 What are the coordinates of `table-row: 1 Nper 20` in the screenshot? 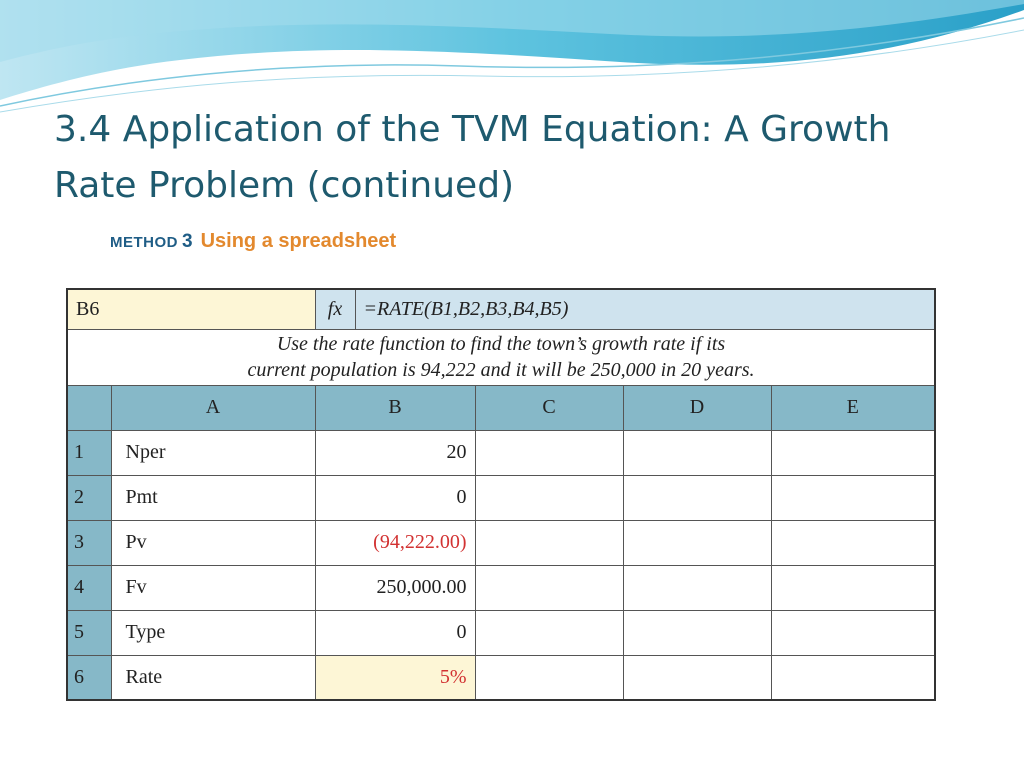 It's located at (501, 452).